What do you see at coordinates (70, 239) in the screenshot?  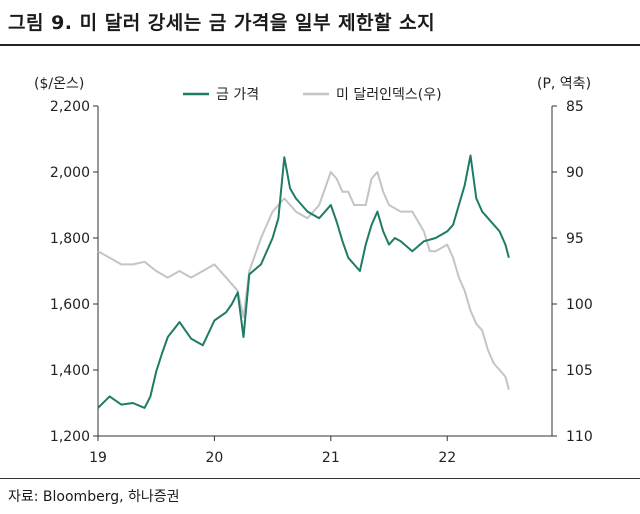 I see `left-axis-tick-label: 1,800` at bounding box center [70, 239].